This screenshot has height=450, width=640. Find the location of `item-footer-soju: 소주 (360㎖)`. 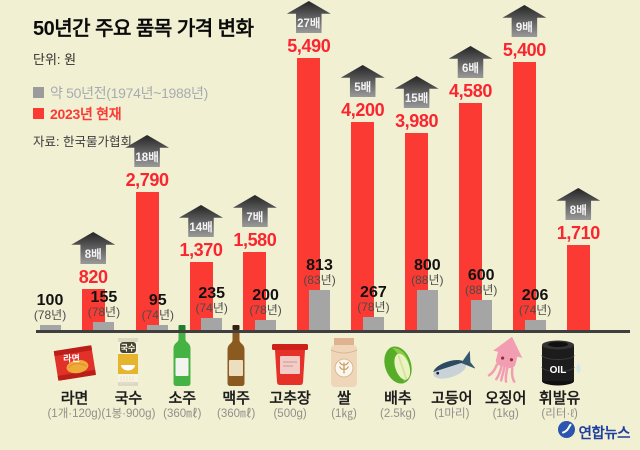

item-footer-soju: 소주 (360㎖) is located at coordinates (182, 373).